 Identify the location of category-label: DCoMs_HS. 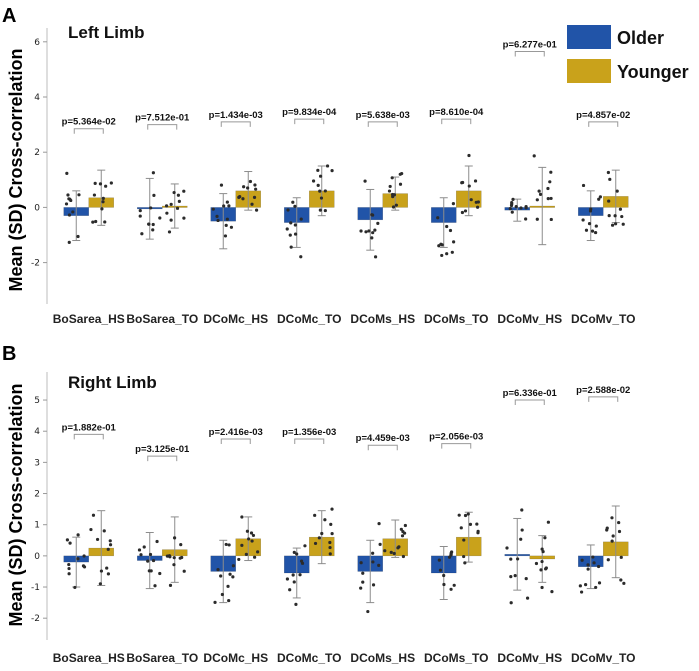
(382, 319).